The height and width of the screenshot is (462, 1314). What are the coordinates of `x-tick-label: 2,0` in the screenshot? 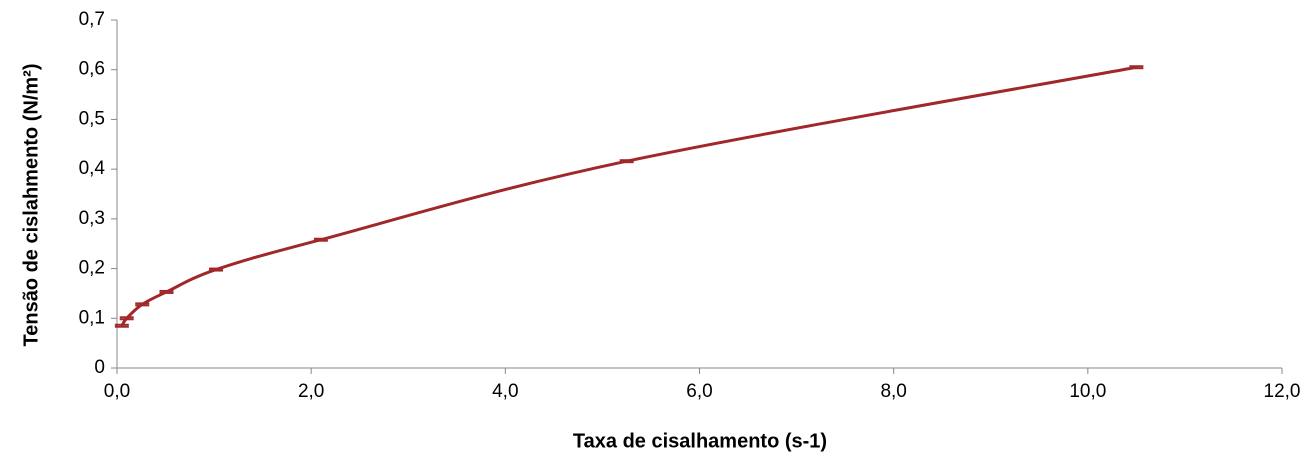 It's located at (311, 391).